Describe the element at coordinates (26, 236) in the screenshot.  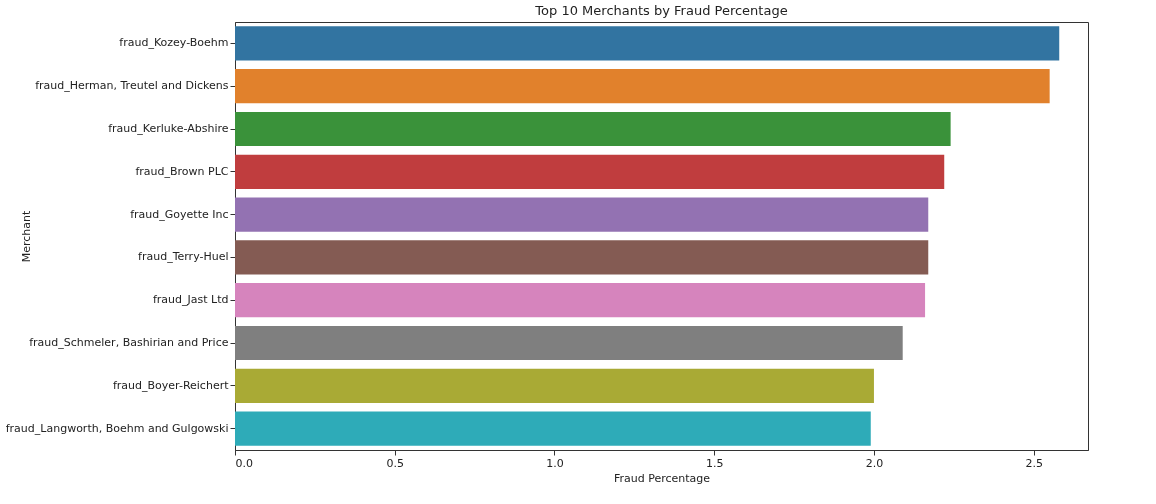
I see `y-axis-title: Merchant` at that location.